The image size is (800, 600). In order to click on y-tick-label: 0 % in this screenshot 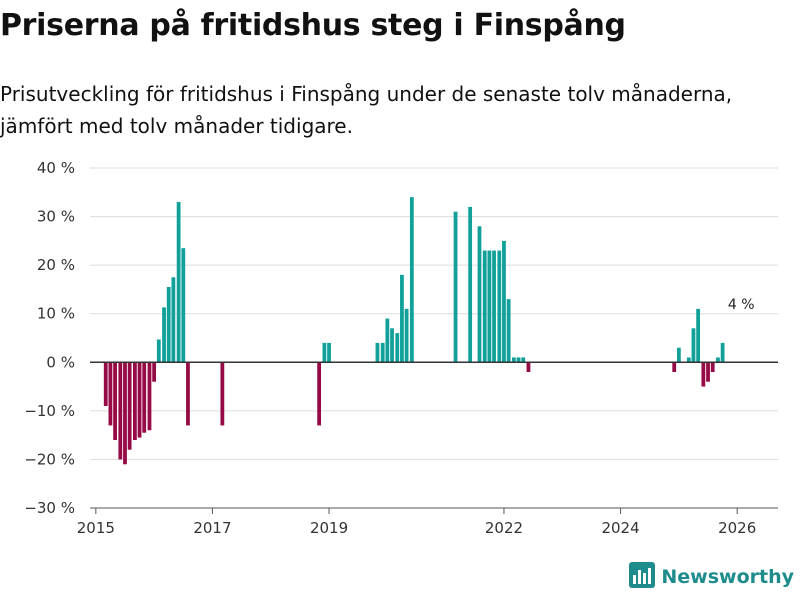, I will do `click(60, 362)`.